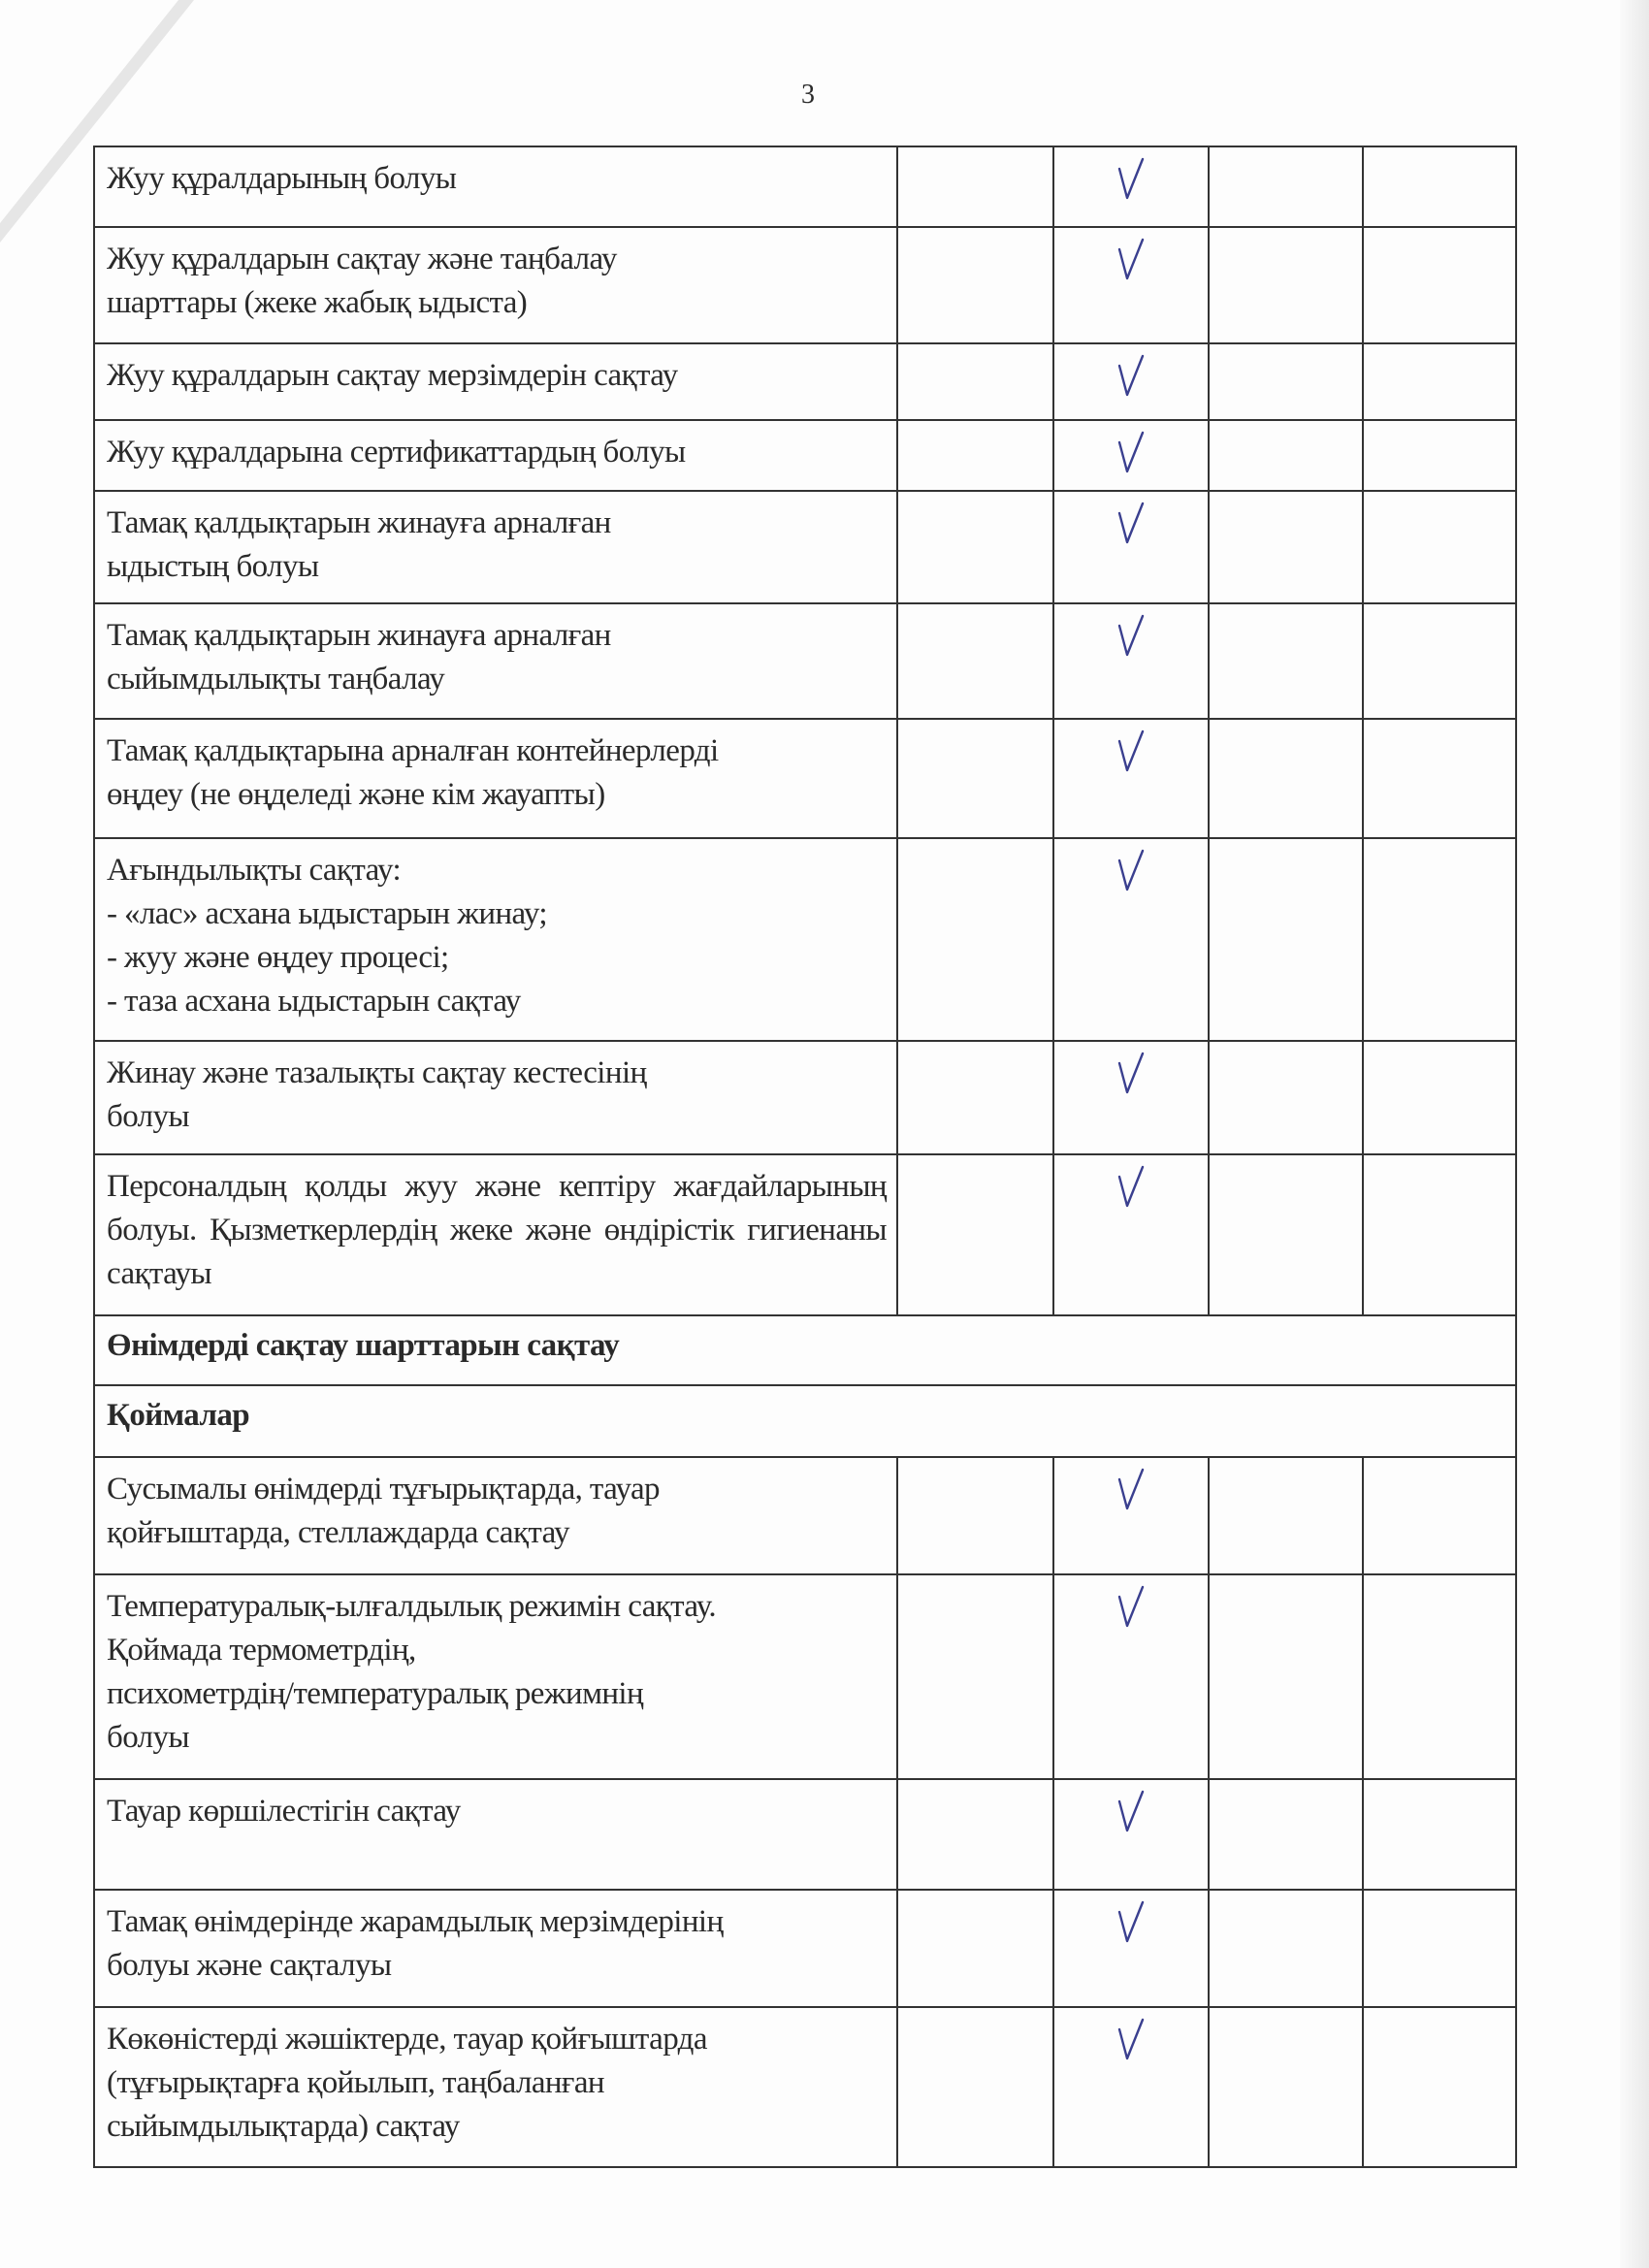 The height and width of the screenshot is (2268, 1649). Describe the element at coordinates (805, 1421) in the screenshot. I see `section-heading: Қоймалар` at that location.